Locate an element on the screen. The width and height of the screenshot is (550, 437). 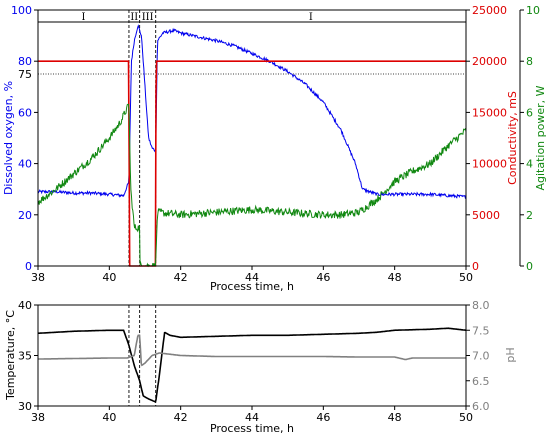
bottom-y-left-axis-label: Temperature, °C is located at coordinates (10, 355).